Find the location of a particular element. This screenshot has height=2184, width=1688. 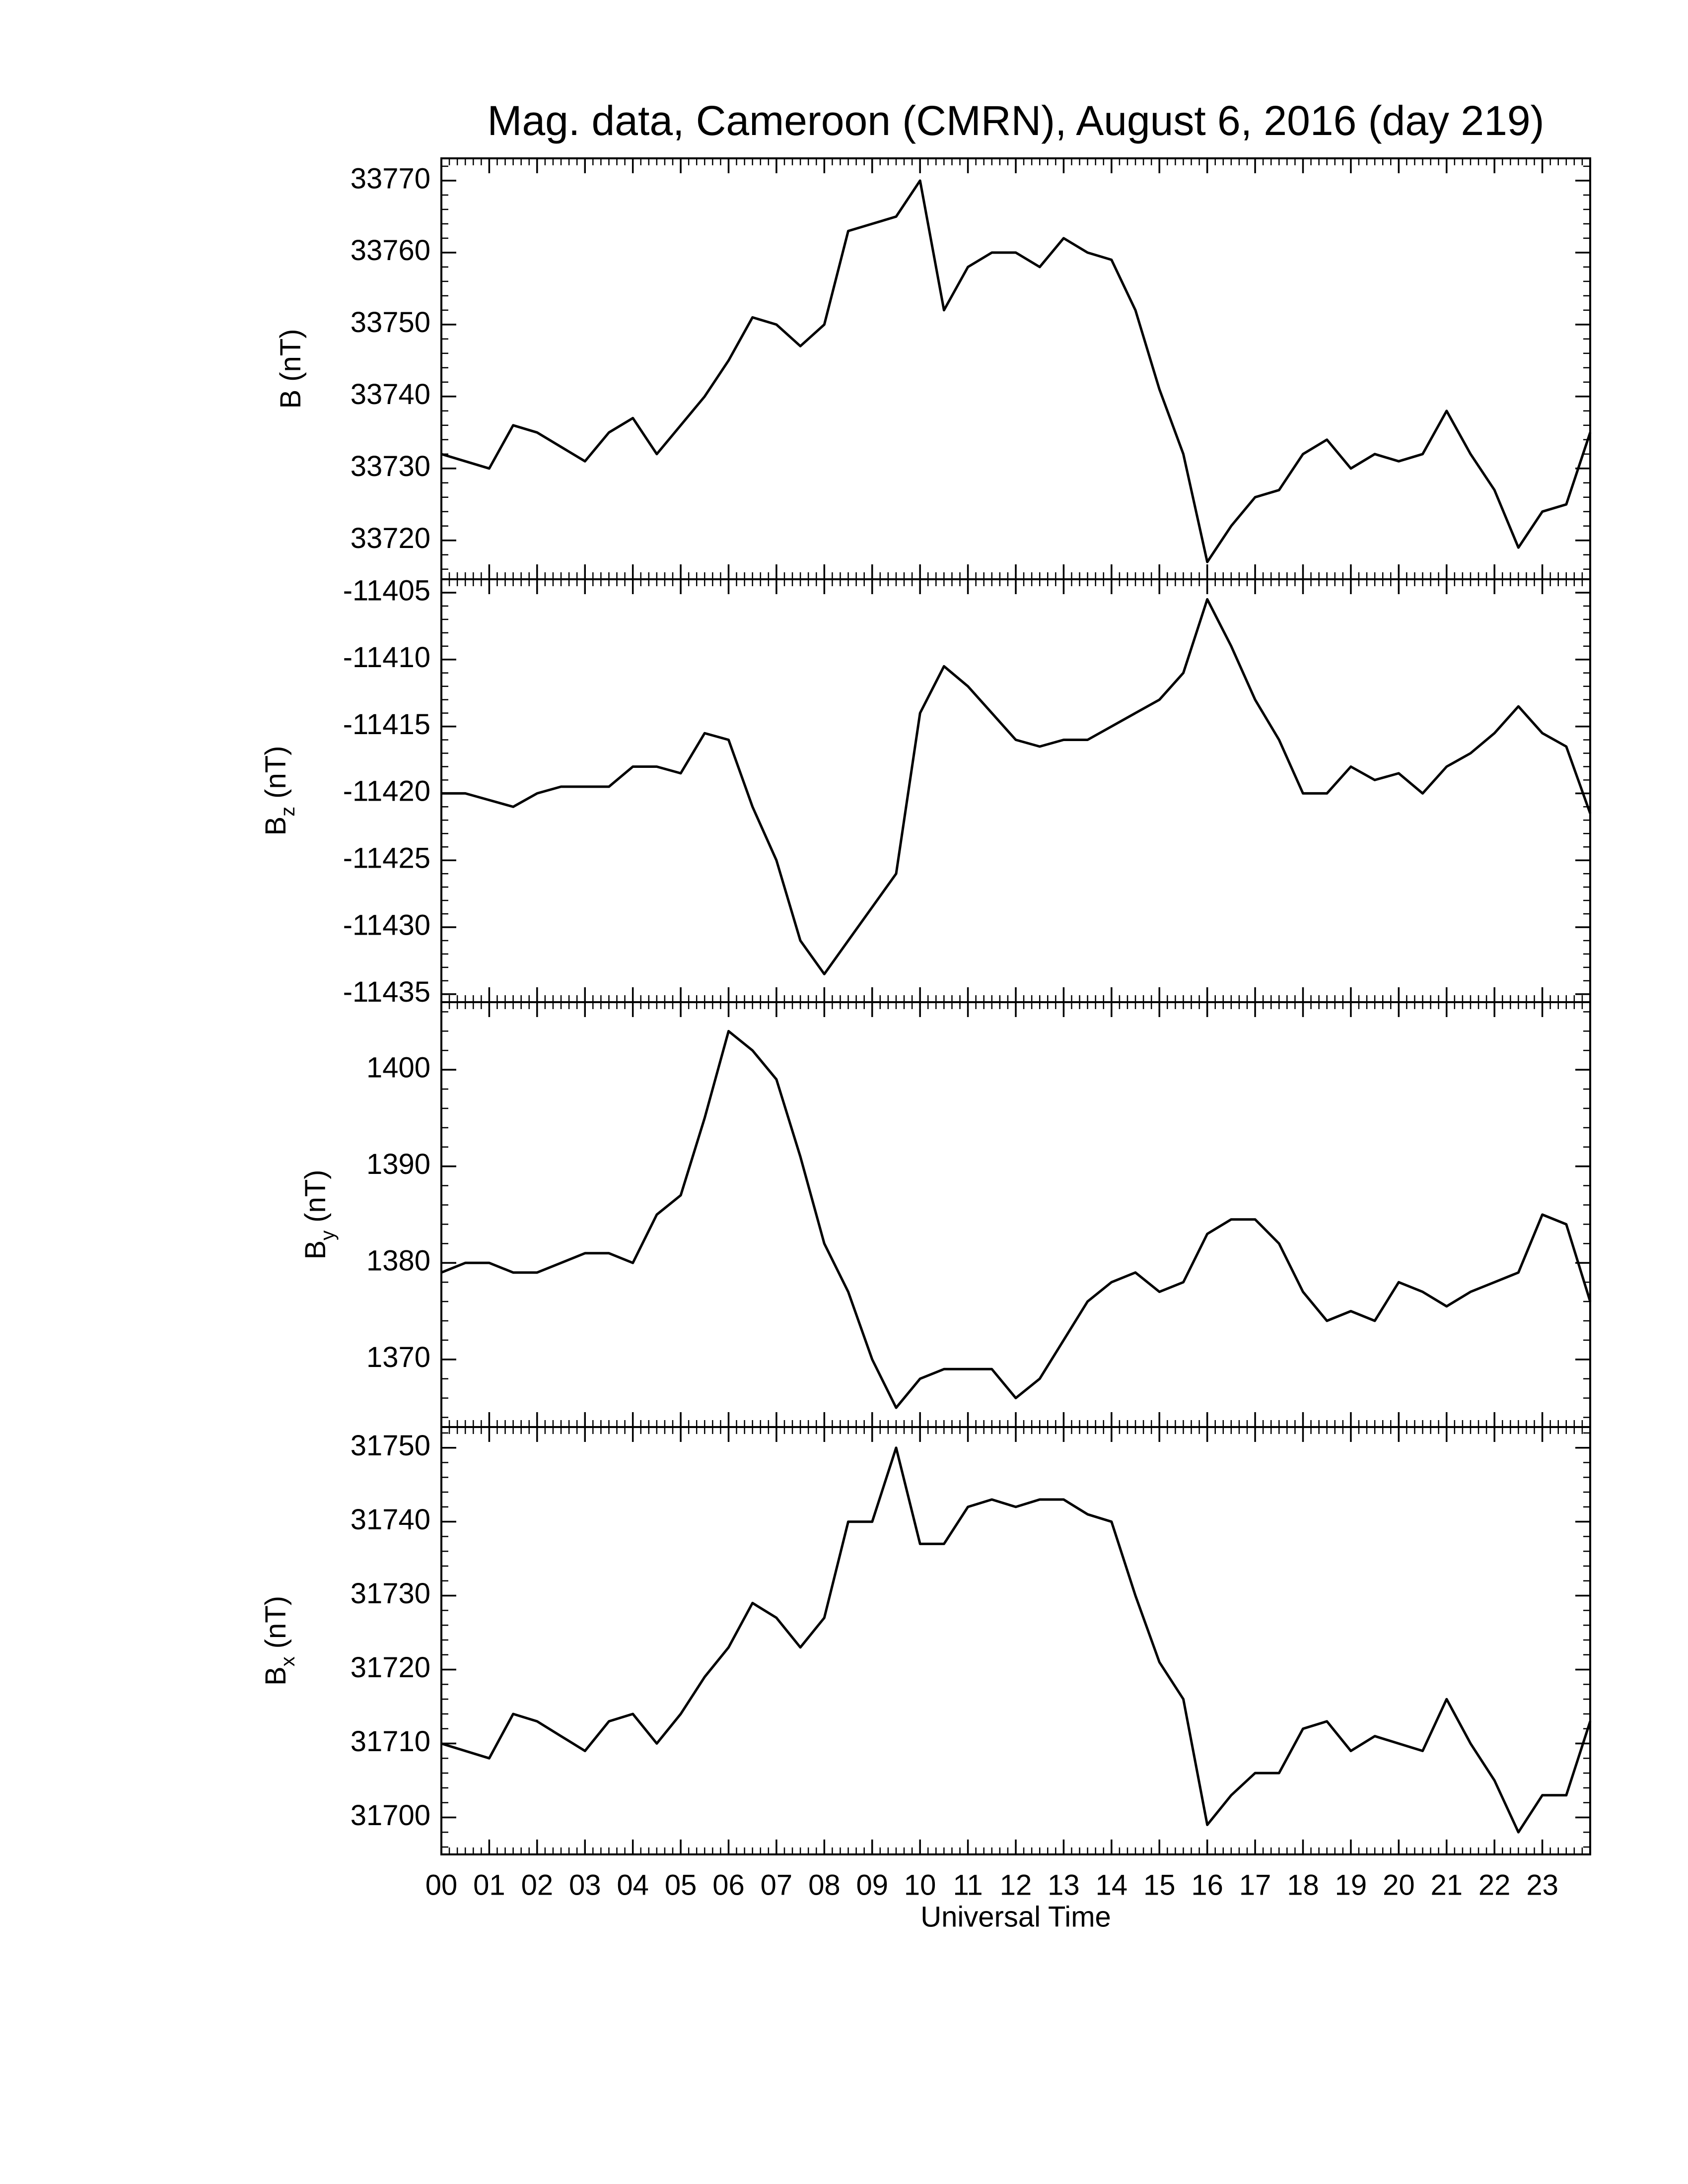

x-tick-label: 16 is located at coordinates (1207, 1885).